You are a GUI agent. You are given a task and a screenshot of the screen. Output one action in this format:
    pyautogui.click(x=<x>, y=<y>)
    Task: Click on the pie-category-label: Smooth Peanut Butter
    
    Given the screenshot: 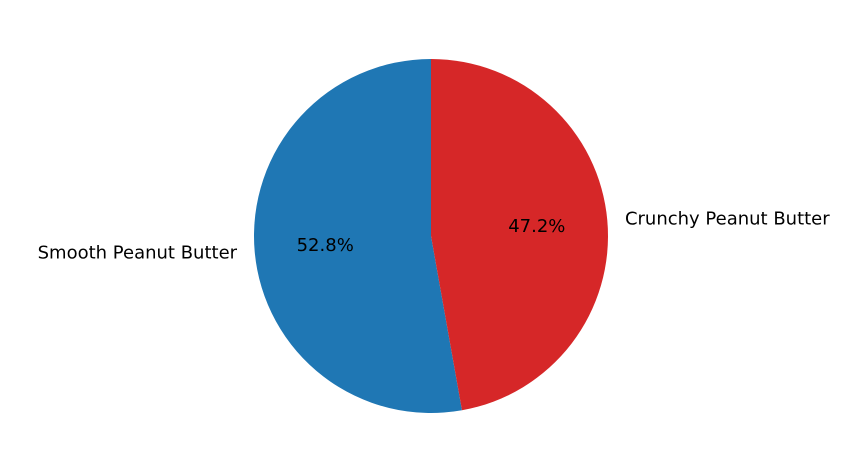 What is the action you would take?
    pyautogui.click(x=138, y=253)
    